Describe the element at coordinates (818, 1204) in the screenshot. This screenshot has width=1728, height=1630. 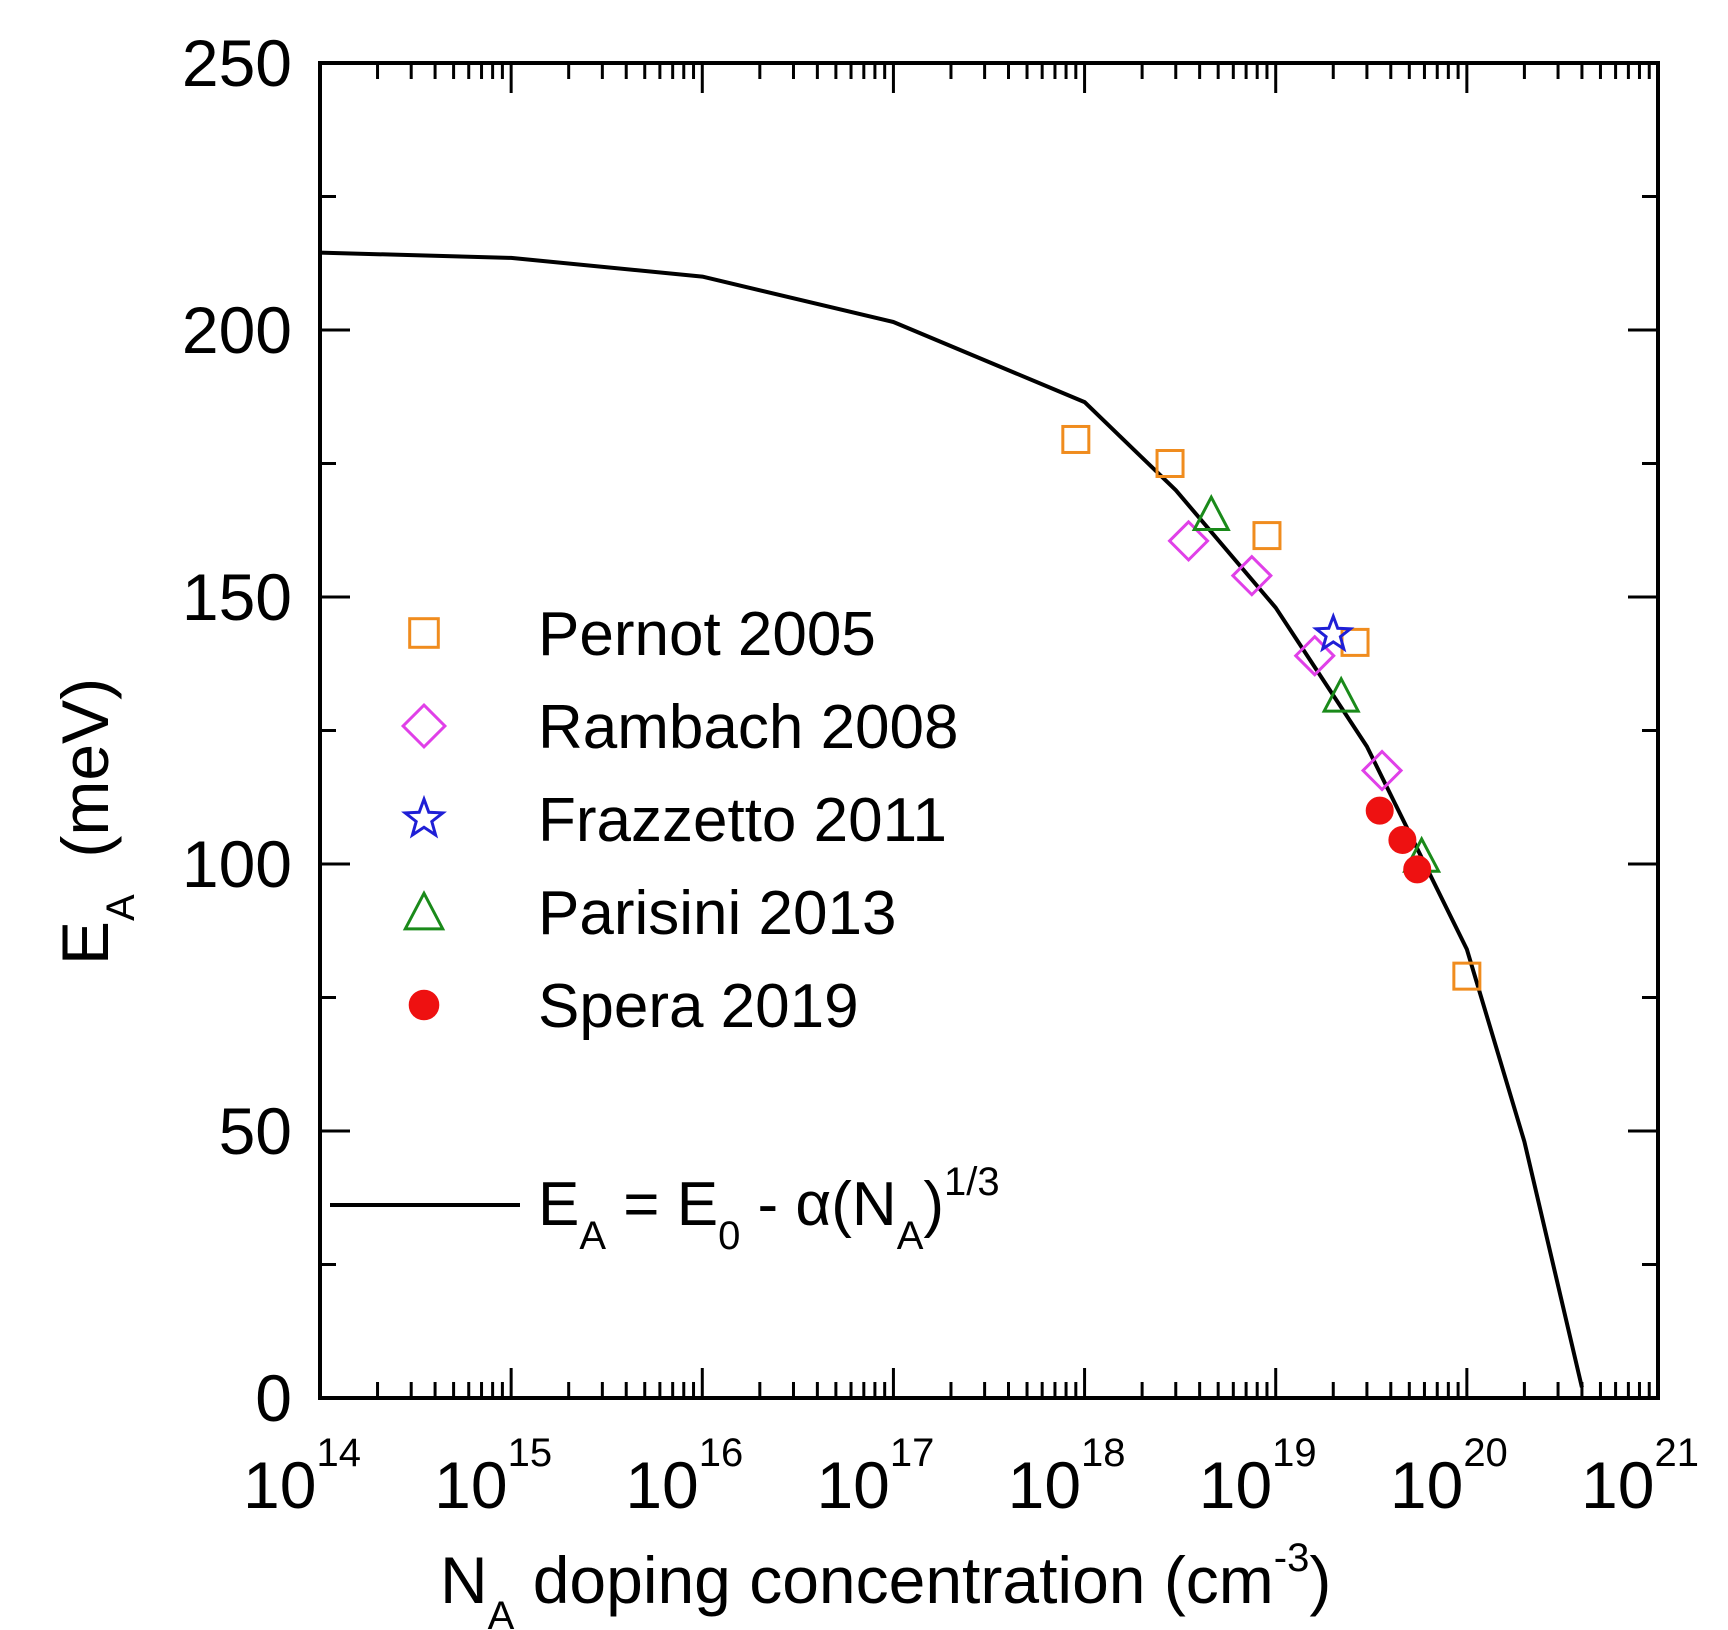
I see `fit-label-c: - α(N` at that location.